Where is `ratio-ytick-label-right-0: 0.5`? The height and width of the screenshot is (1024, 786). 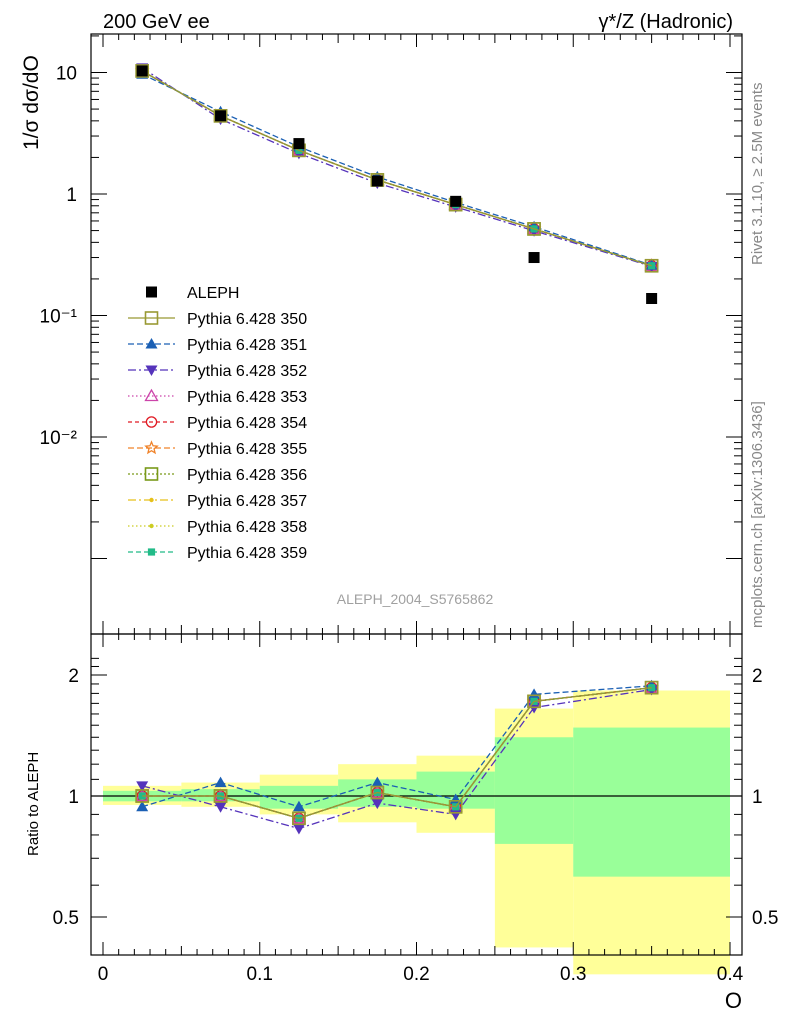
ratio-ytick-label-right-0: 0.5 is located at coordinates (765, 918).